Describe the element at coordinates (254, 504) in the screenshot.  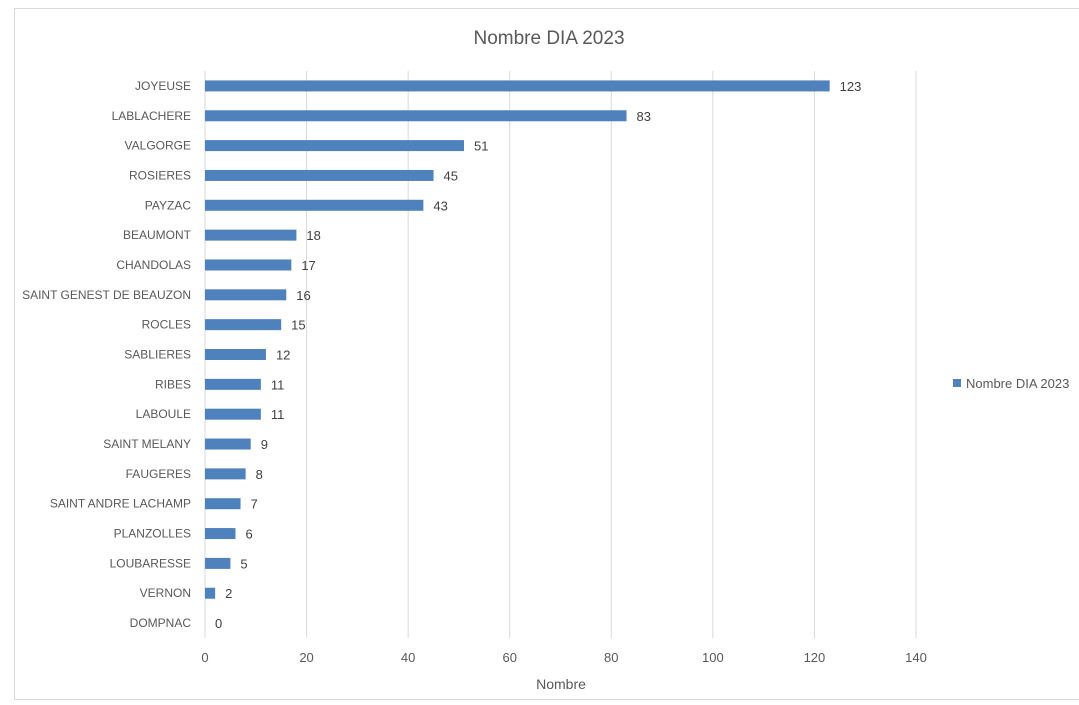
I see `data-label: 7` at that location.